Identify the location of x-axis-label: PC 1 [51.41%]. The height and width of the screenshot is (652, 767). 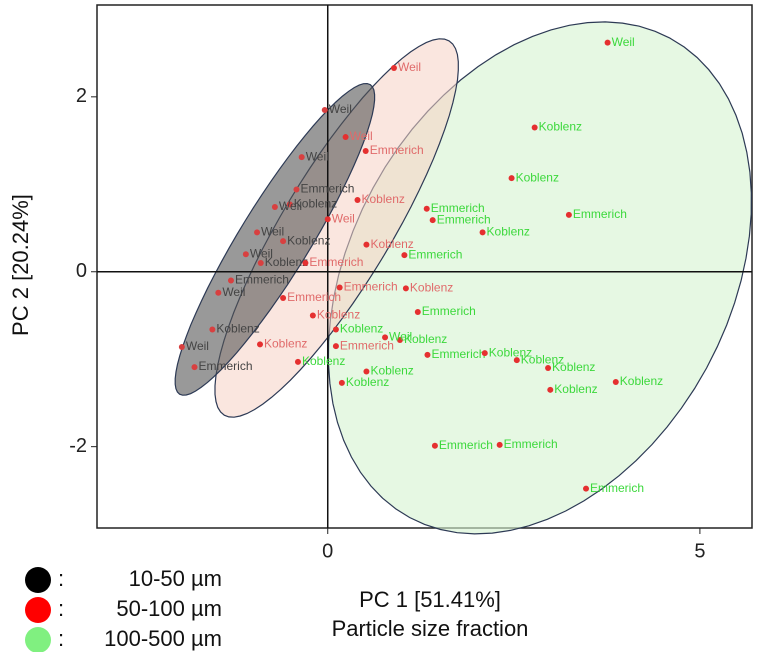
(430, 599).